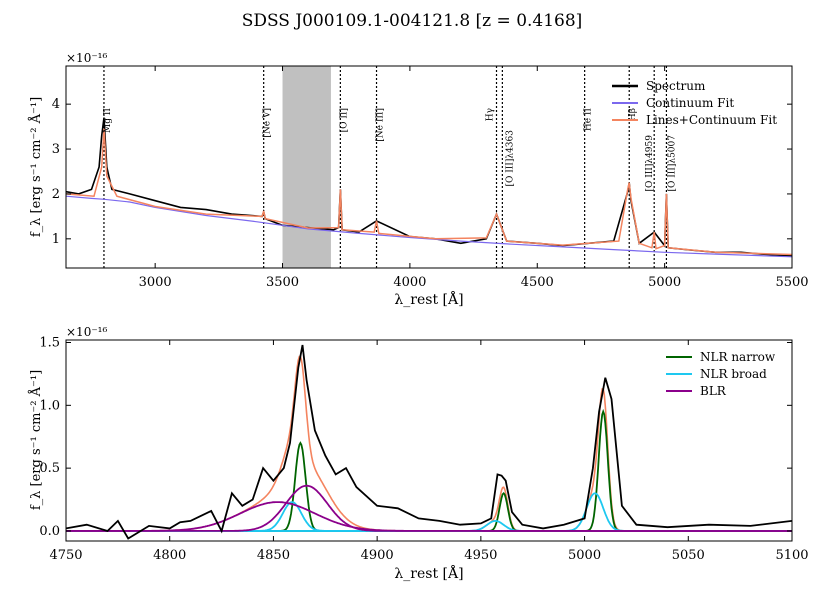 The image size is (824, 599). What do you see at coordinates (412, 21) in the screenshot?
I see `figure-title: SDSS J000109.1-004121.8 [z = 0.4168]` at bounding box center [412, 21].